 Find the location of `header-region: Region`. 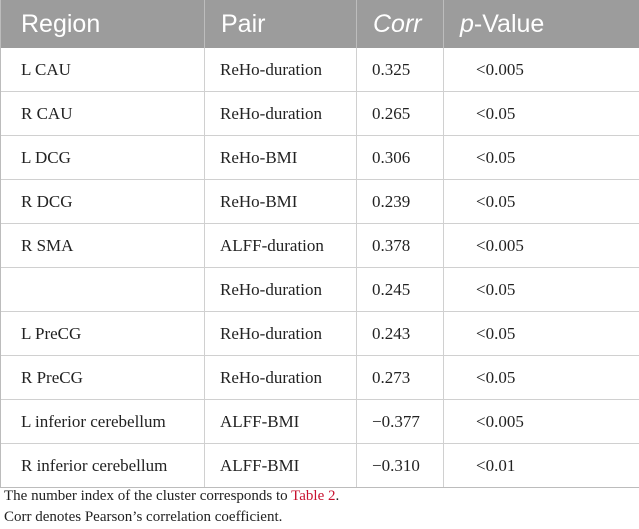

header-region: Region is located at coordinates (103, 24).